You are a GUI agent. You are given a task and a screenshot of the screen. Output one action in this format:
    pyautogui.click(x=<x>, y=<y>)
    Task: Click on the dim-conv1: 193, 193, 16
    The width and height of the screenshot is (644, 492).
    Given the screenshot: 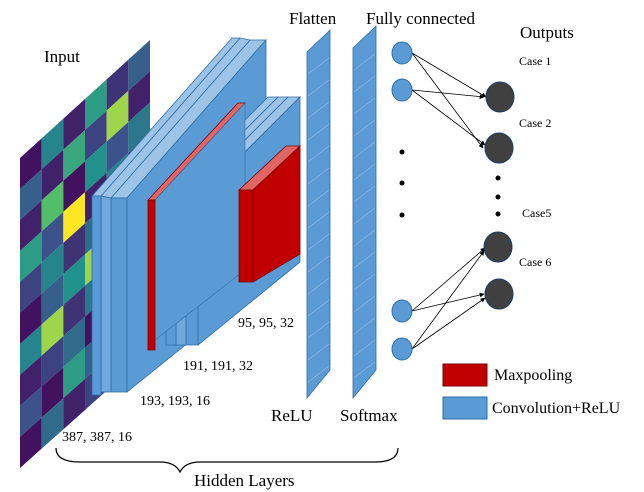 What is the action you would take?
    pyautogui.click(x=175, y=401)
    